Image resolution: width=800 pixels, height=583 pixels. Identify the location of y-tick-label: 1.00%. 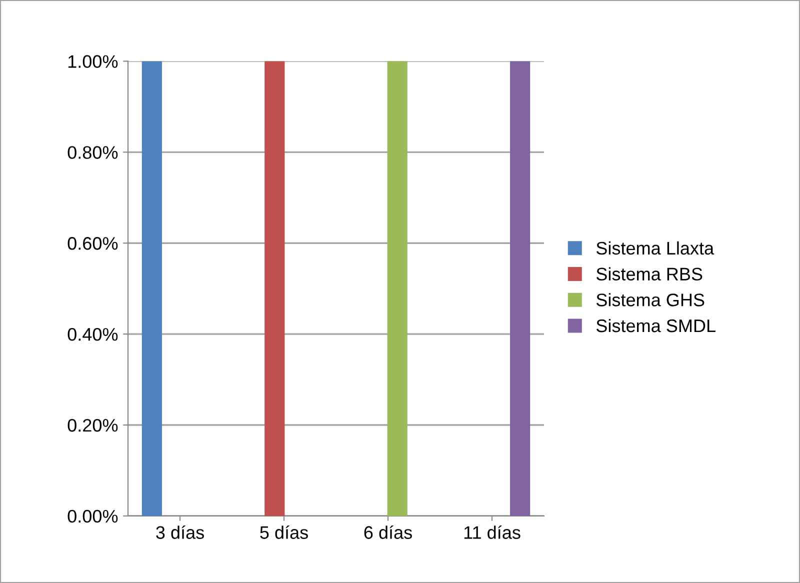
(93, 61).